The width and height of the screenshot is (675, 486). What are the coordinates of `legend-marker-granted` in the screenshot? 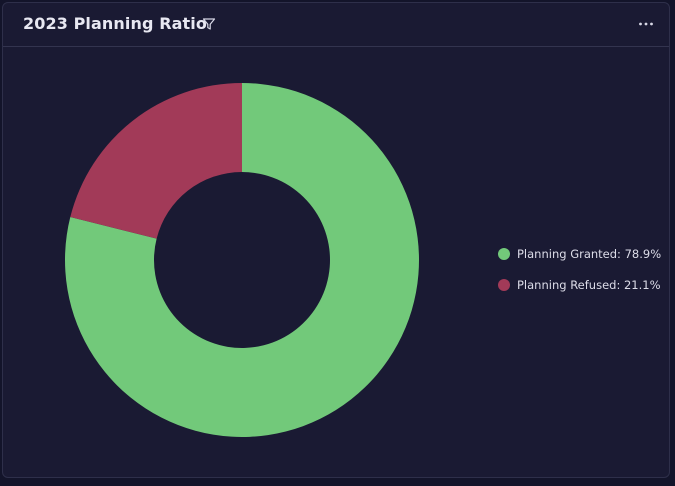 It's located at (504, 254).